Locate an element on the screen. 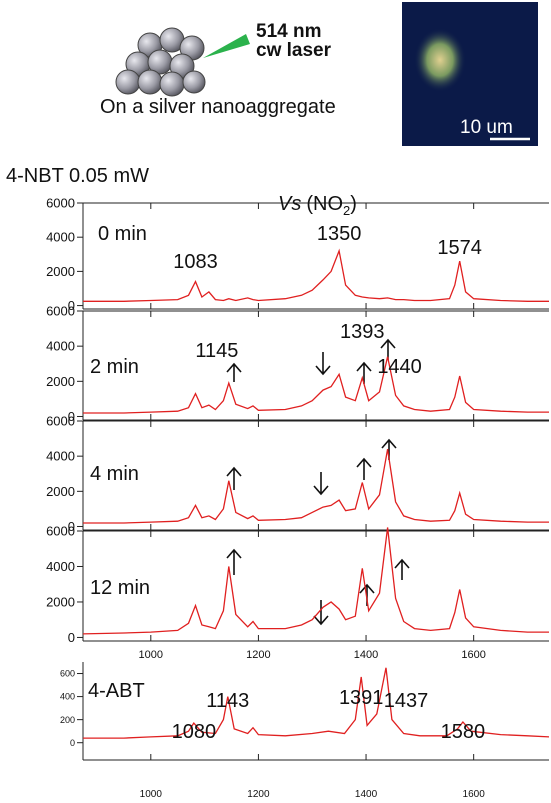 Image resolution: width=551 pixels, height=803 pixels. peak-label: 1145 is located at coordinates (216, 351).